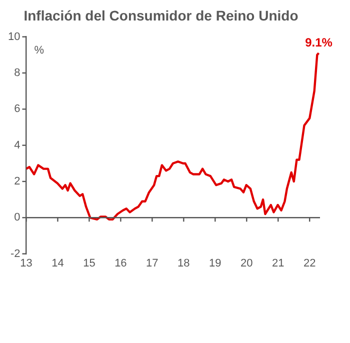  I want to click on y-tick-label: 4, so click(17, 145).